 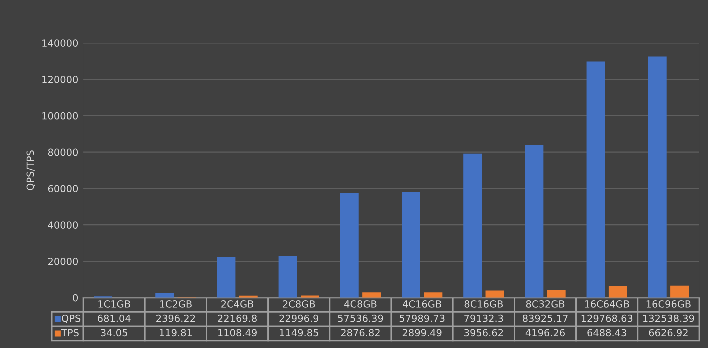 I want to click on y-tick-label: 140000, so click(x=60, y=43).